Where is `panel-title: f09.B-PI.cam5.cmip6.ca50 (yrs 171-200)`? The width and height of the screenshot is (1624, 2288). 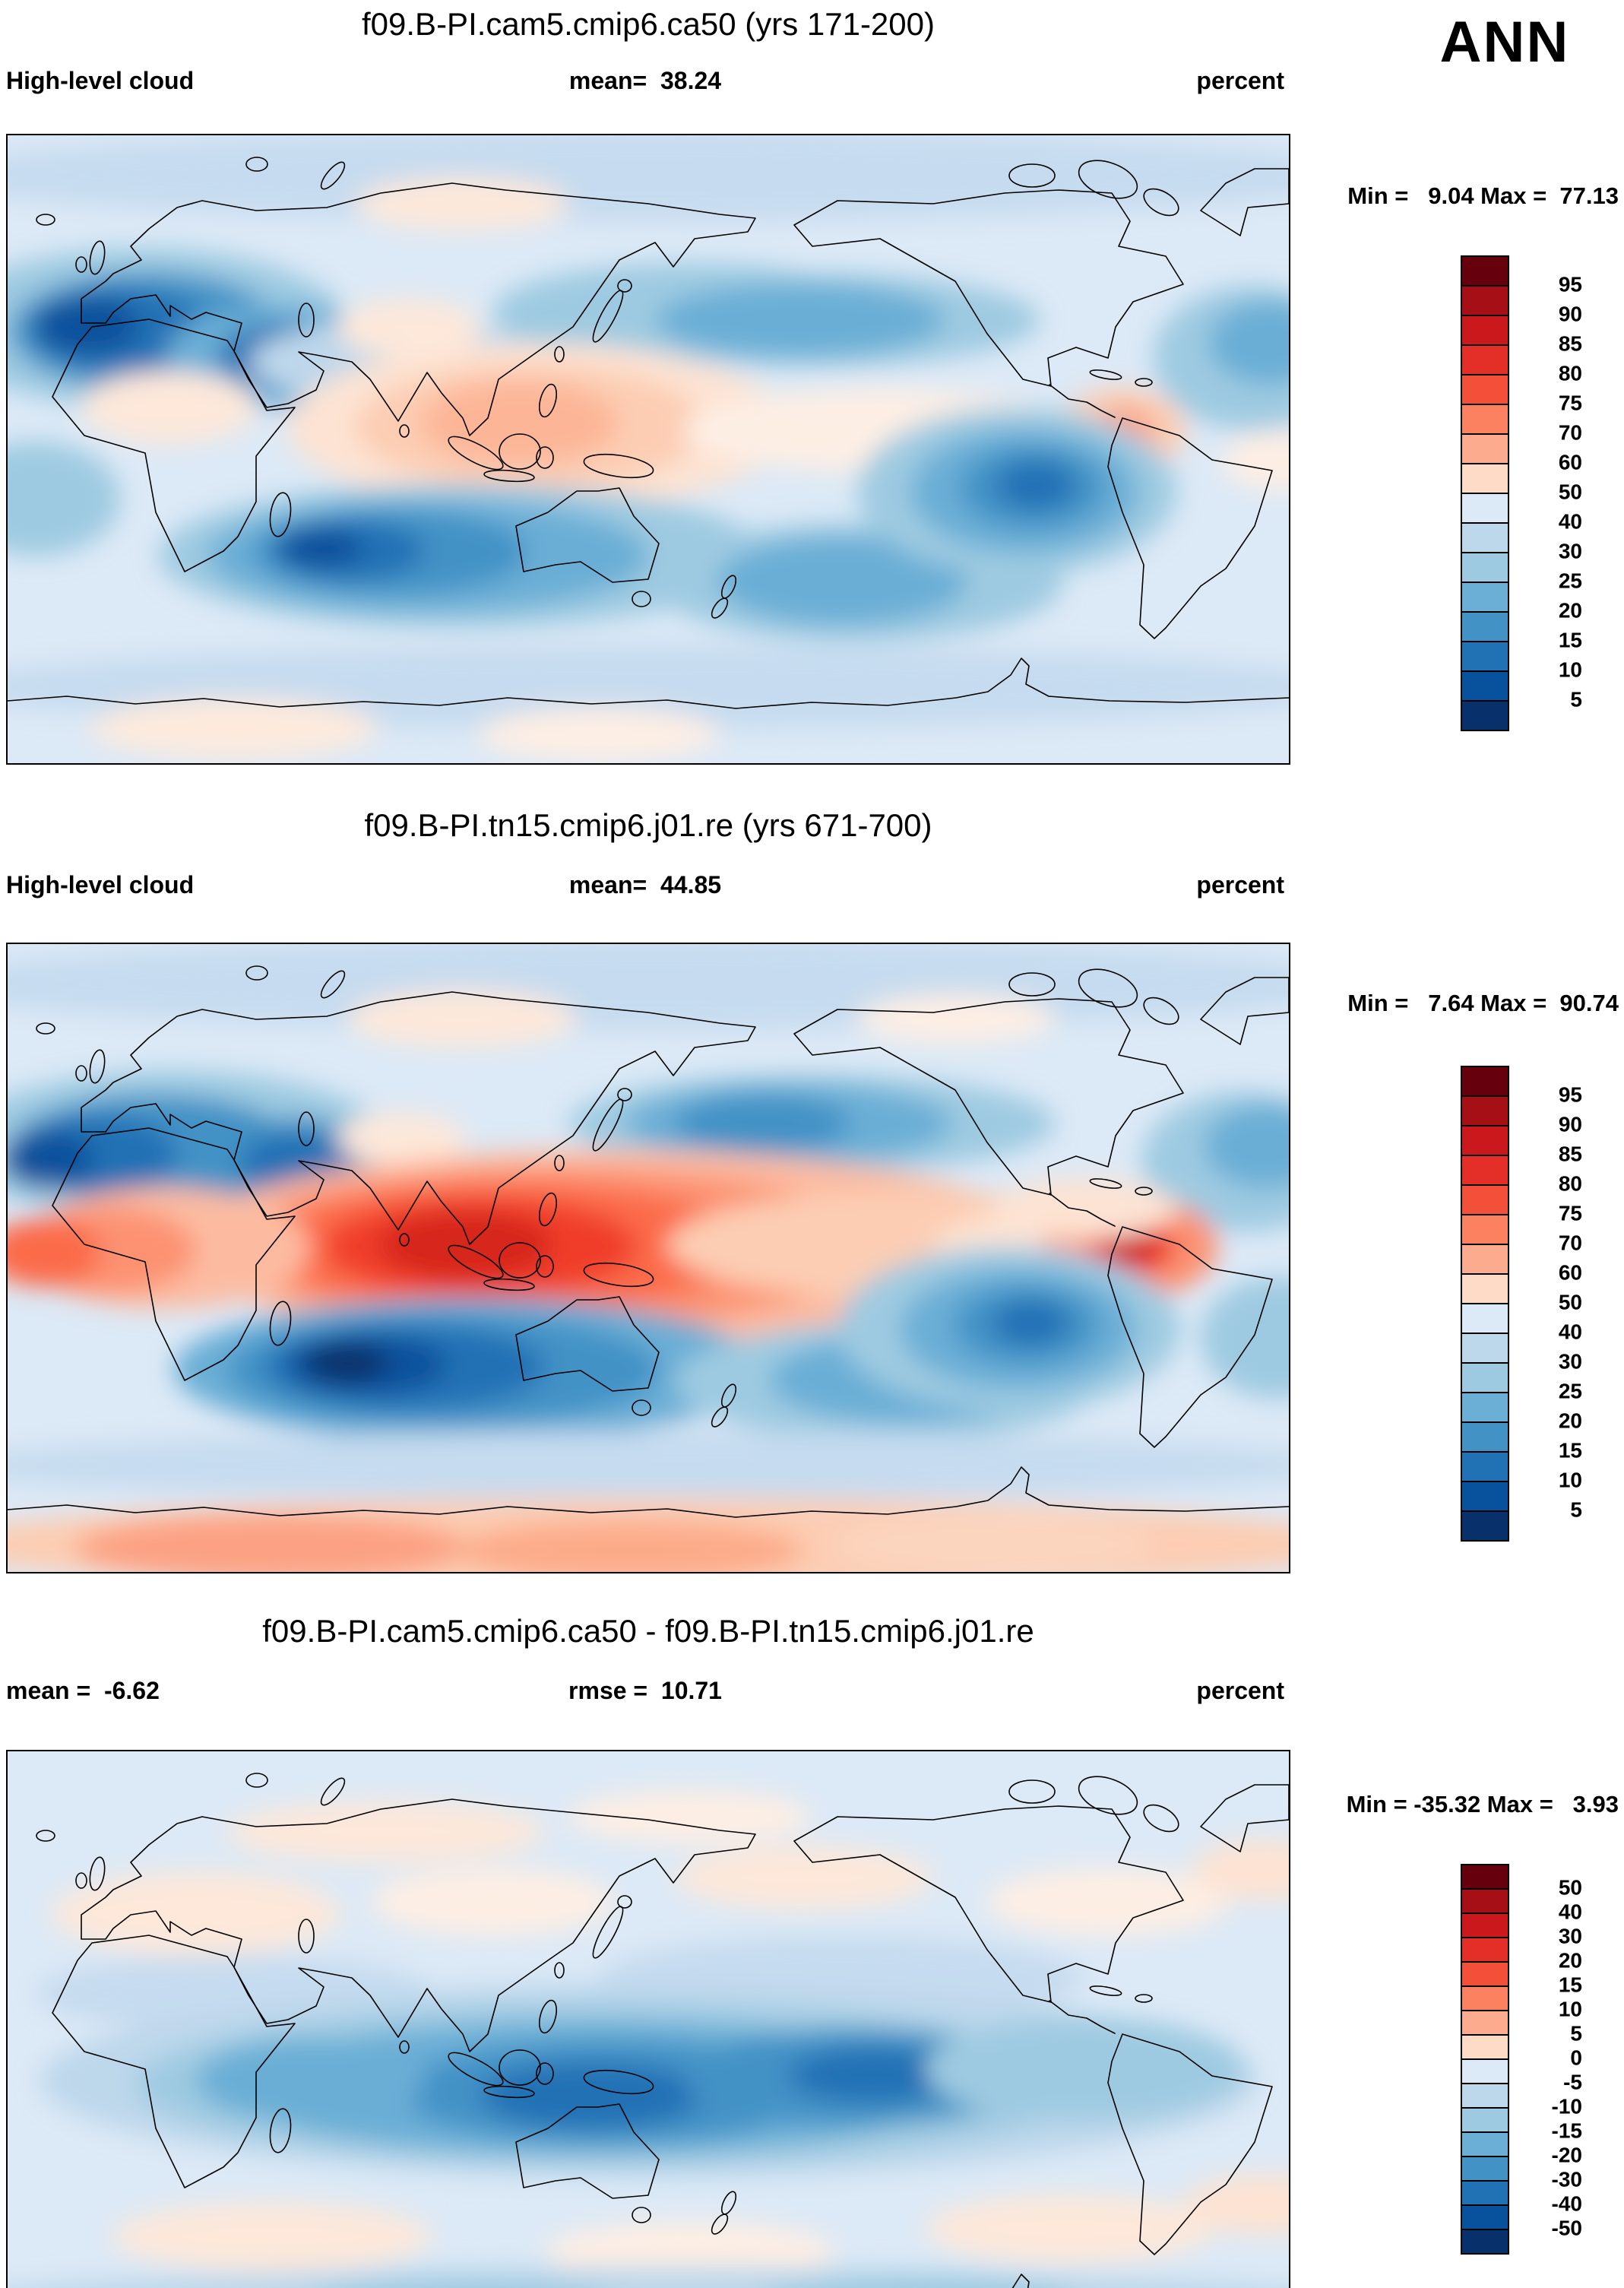 panel-title: f09.B-PI.cam5.cmip6.ca50 (yrs 171-200) is located at coordinates (648, 24).